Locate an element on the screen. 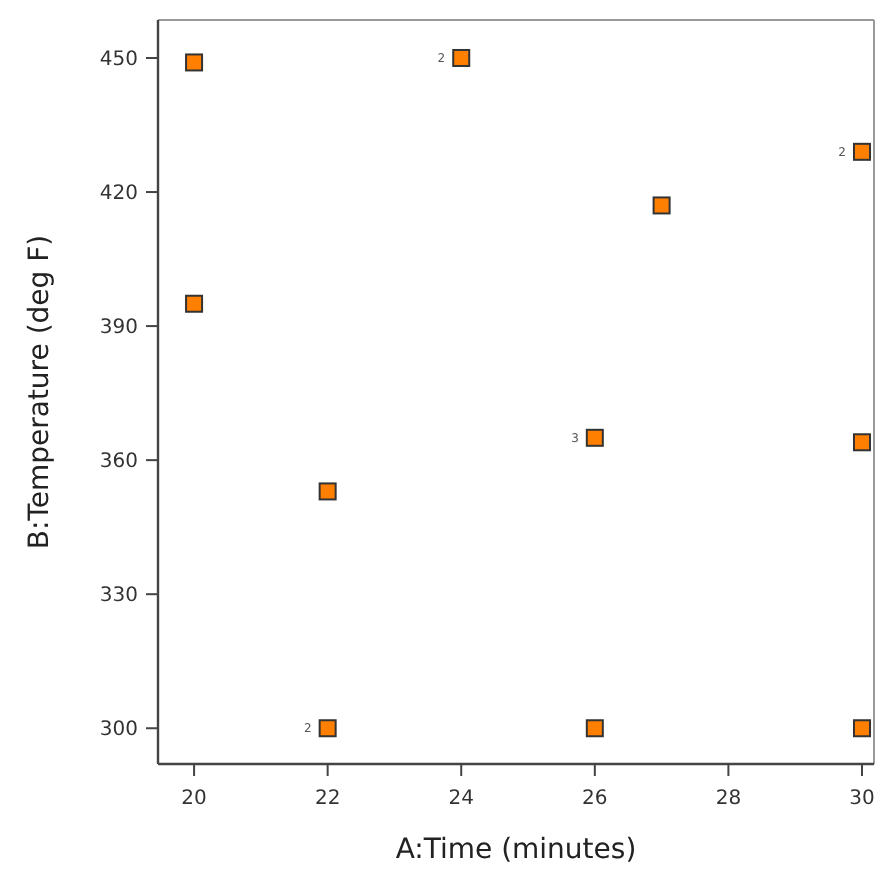  x-tick-label: 20 is located at coordinates (194, 799).